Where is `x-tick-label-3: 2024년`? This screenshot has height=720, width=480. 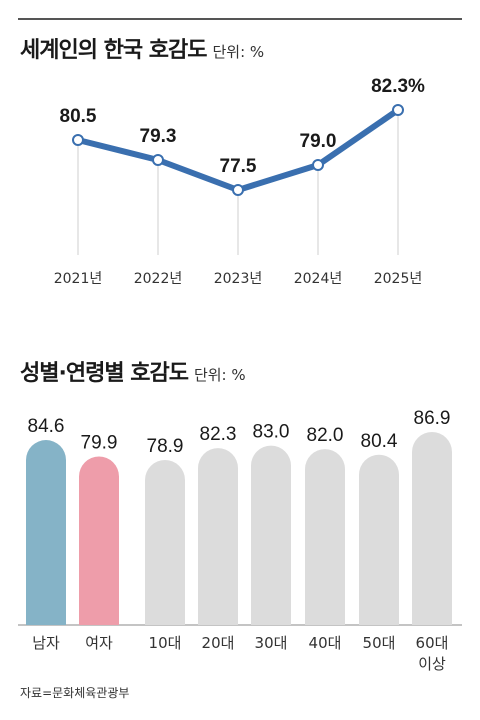 x-tick-label-3: 2024년 is located at coordinates (318, 279).